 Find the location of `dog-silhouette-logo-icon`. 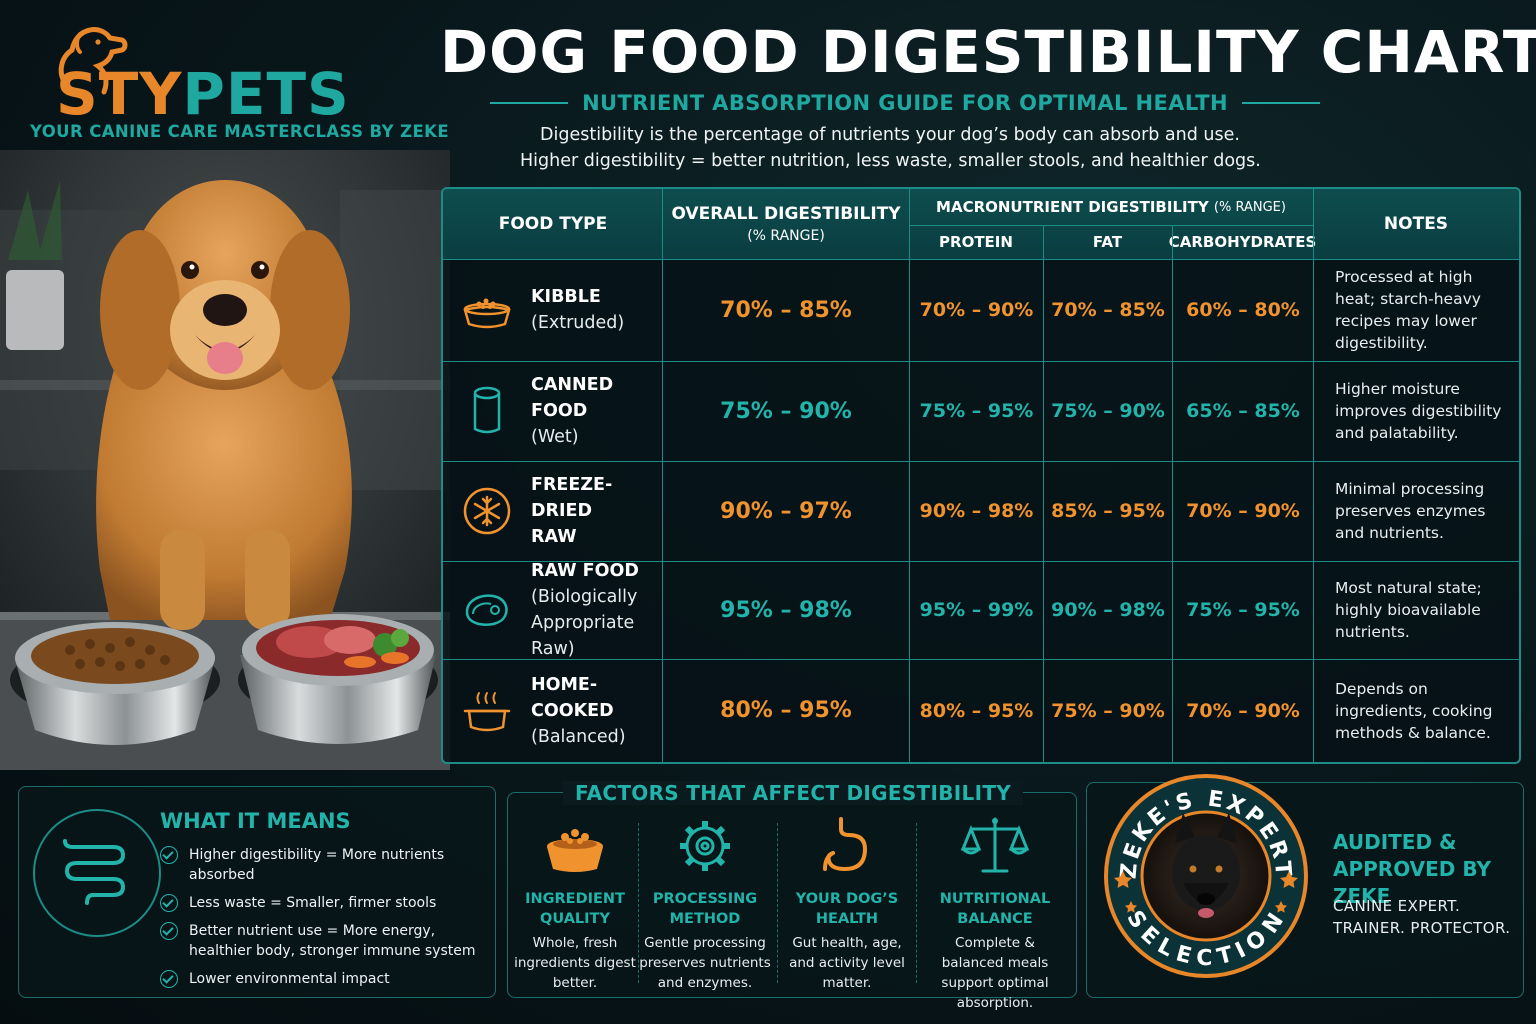

dog-silhouette-logo-icon is located at coordinates (93, 61).